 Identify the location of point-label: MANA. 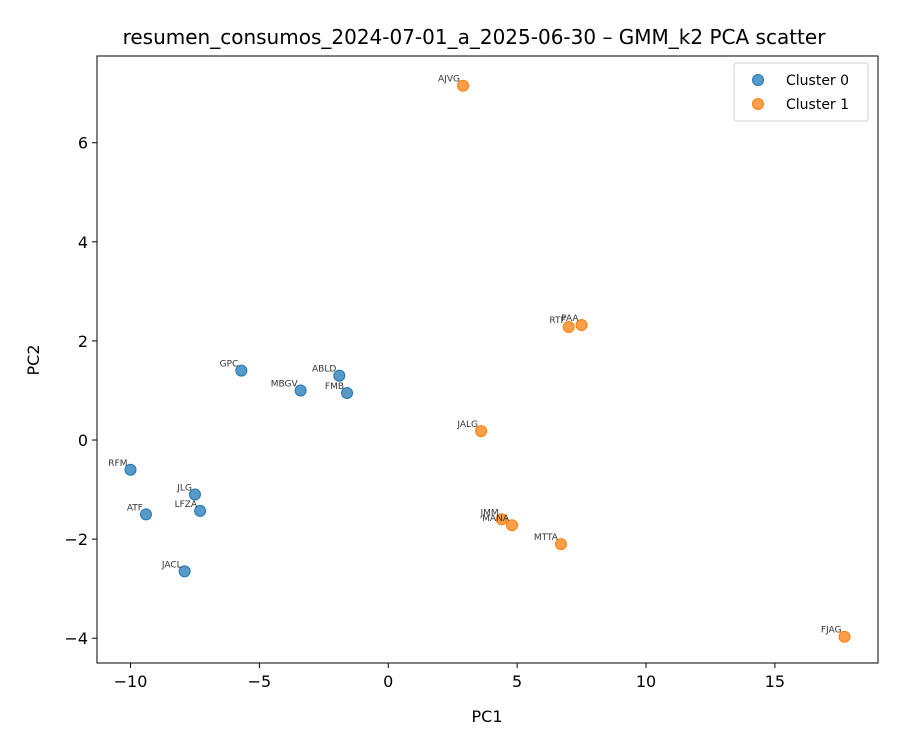
(496, 519).